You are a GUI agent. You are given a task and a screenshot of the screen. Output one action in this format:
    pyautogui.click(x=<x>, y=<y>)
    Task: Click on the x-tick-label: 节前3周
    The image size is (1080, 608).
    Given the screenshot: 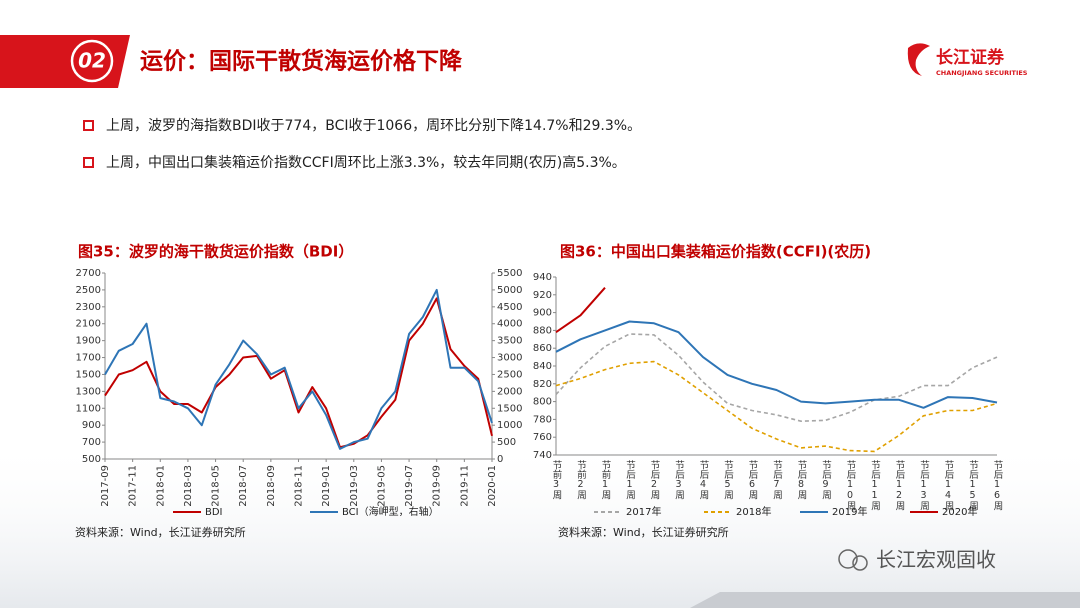 What is the action you would take?
    pyautogui.click(x=557, y=480)
    